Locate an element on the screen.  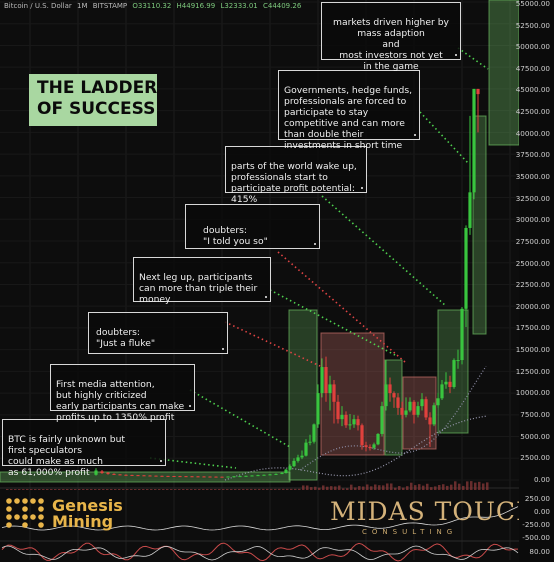
close-value: C44409.26 is located at coordinates (282, 6).